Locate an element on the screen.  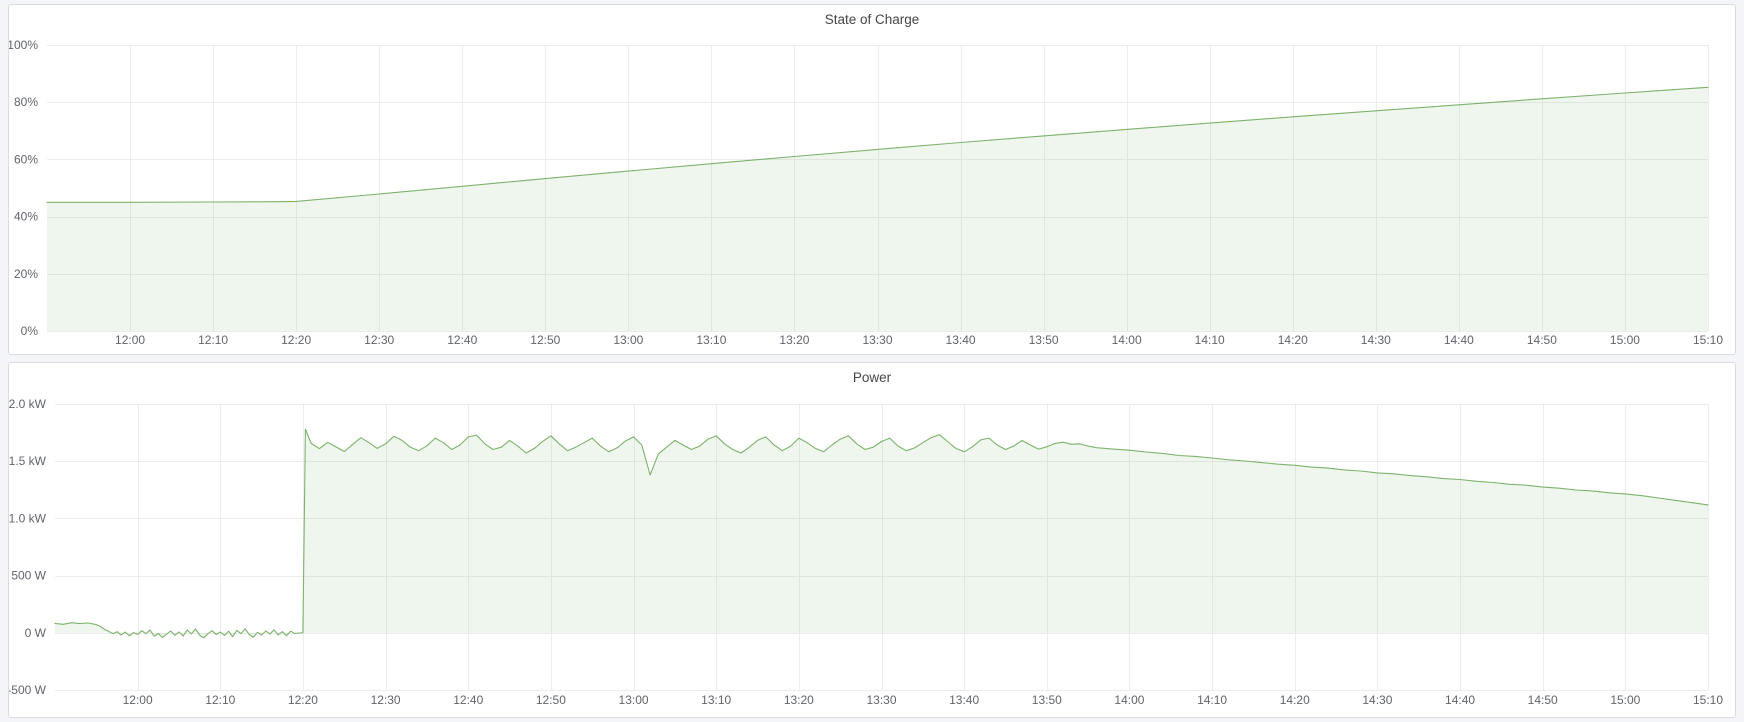
svg-text: 100% is located at coordinates (23, 45).